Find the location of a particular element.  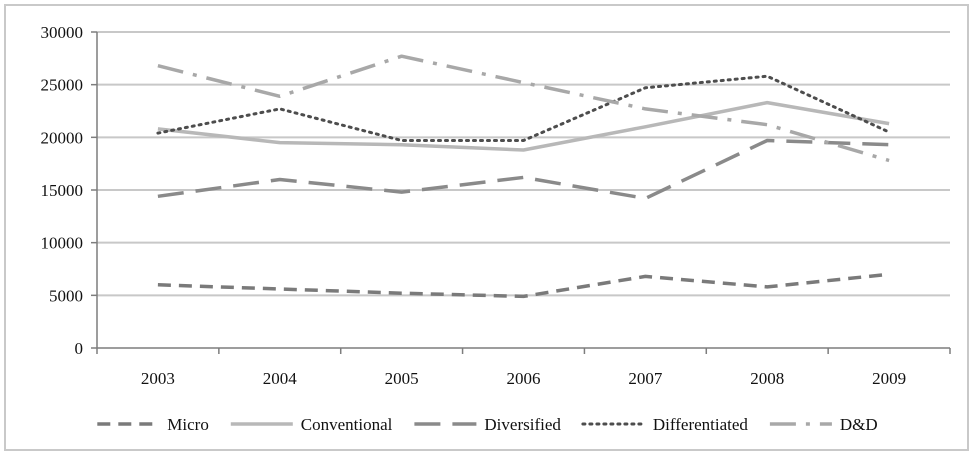

legend-item-conventional: Conventional is located at coordinates (311, 424).